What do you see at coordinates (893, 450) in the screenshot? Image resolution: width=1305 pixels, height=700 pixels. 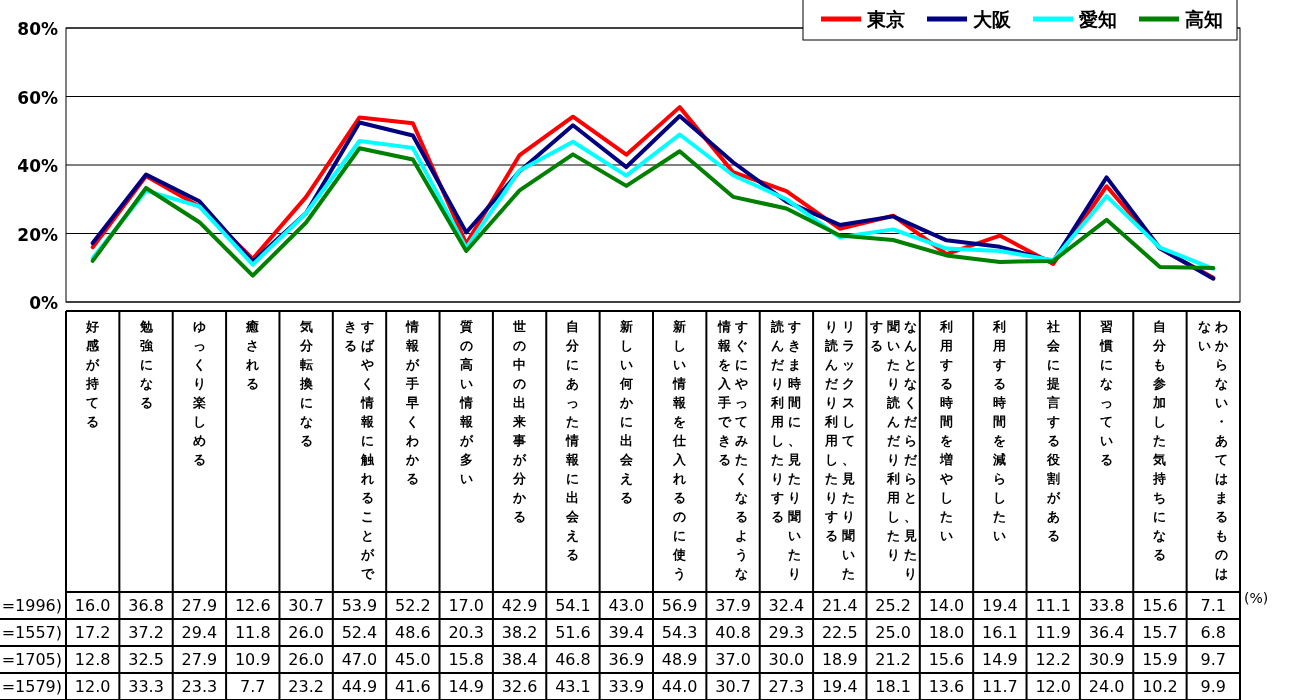 I see `category-label: なんとなくだらだらと、見たり聞いたり読んだり利用したりする` at bounding box center [893, 450].